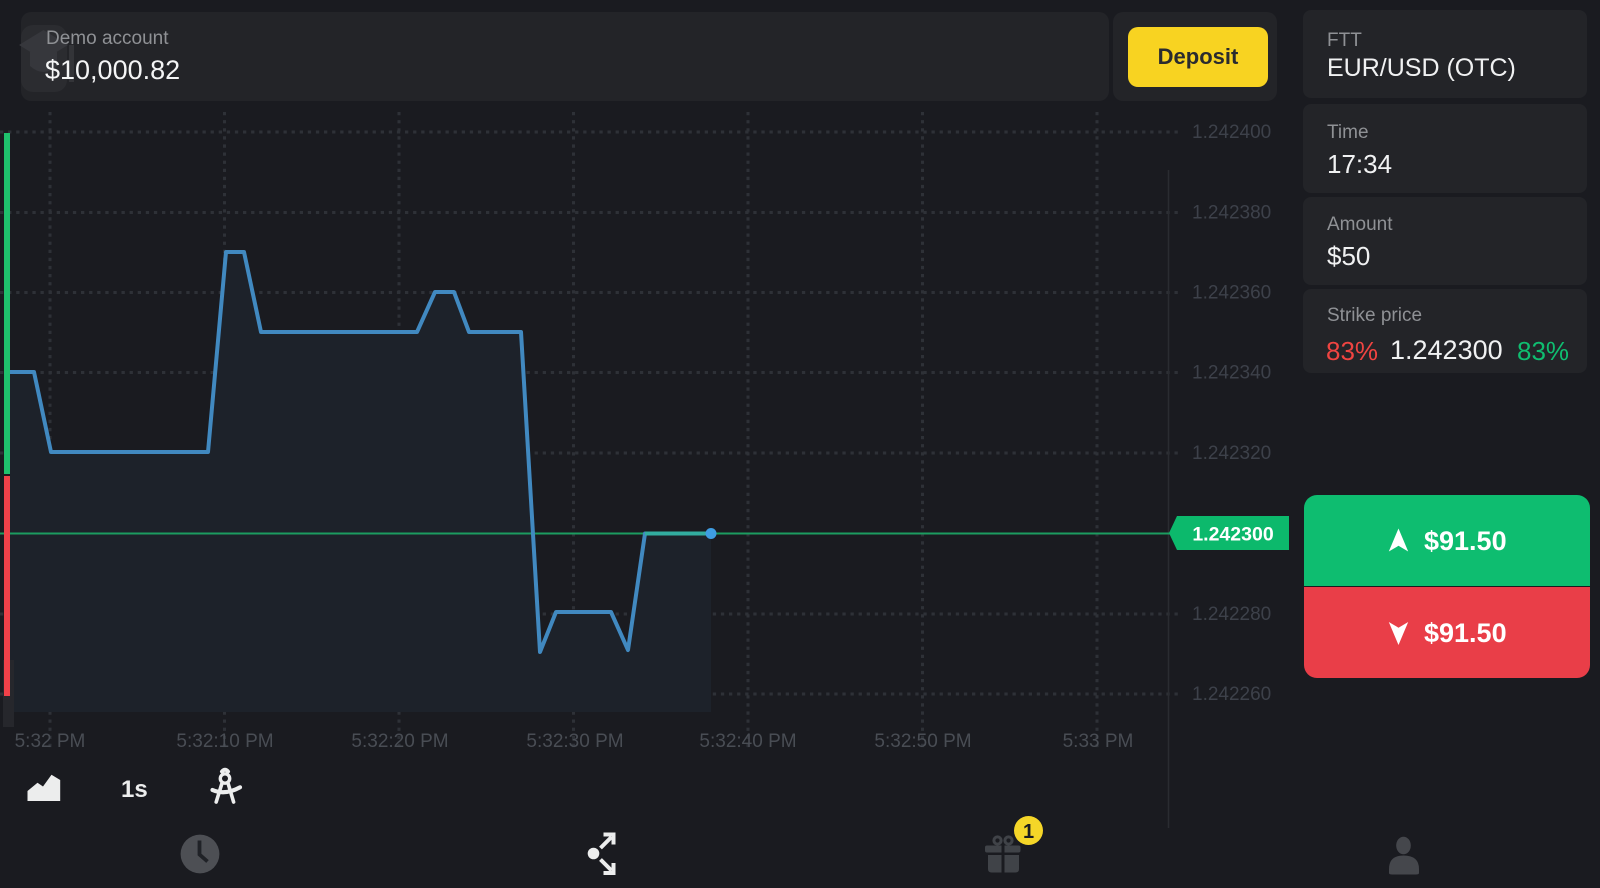 This screenshot has height=888, width=1600. Describe the element at coordinates (1231, 614) in the screenshot. I see `svg-text: 1.242280` at that location.